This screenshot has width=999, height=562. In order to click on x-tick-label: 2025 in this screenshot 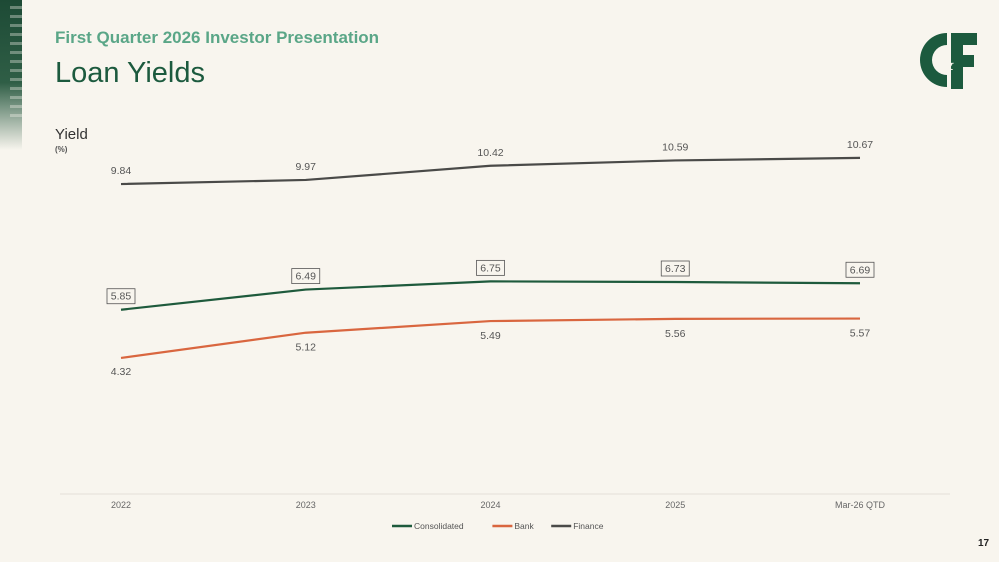, I will do `click(675, 505)`.